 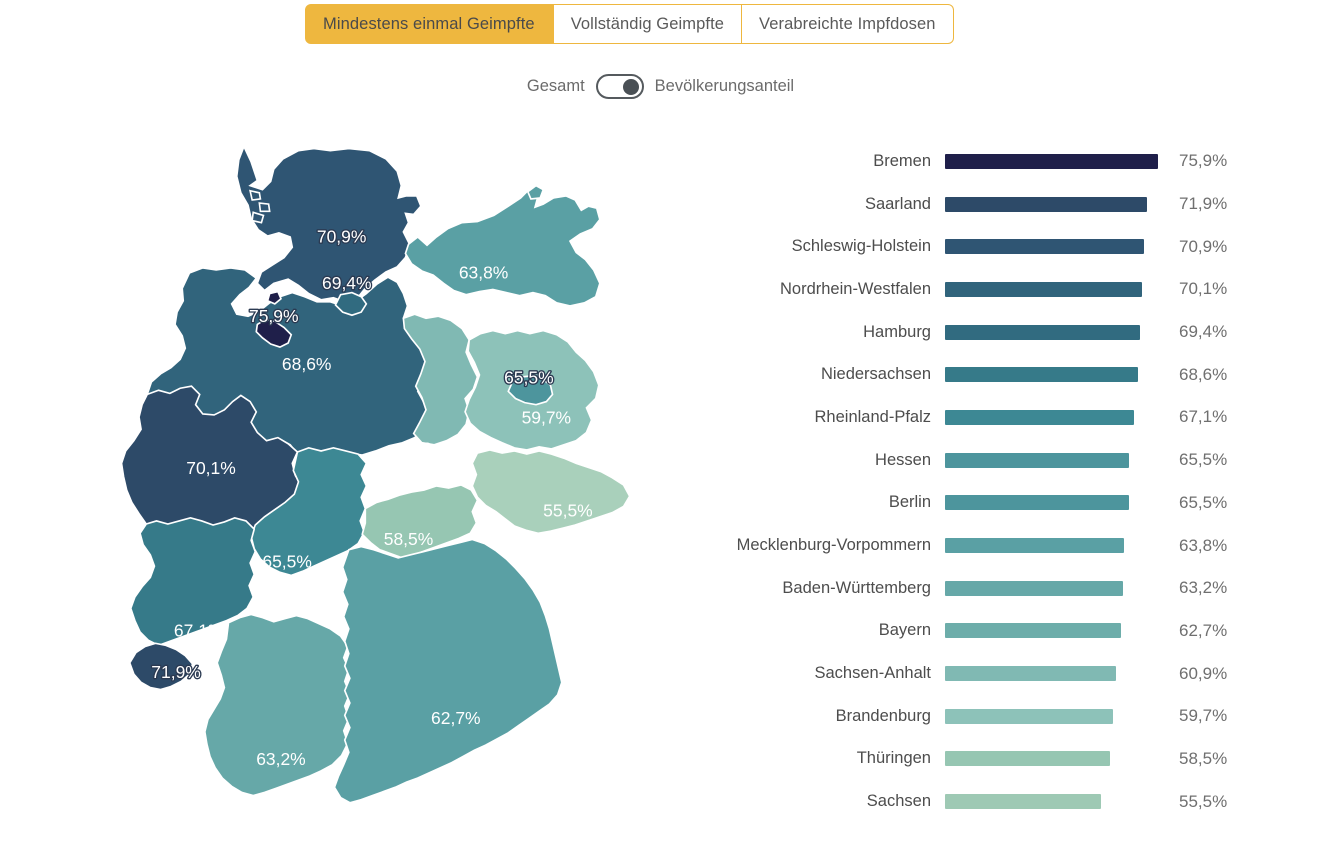 I want to click on region-baden-wuerttemberg, so click(x=277, y=705).